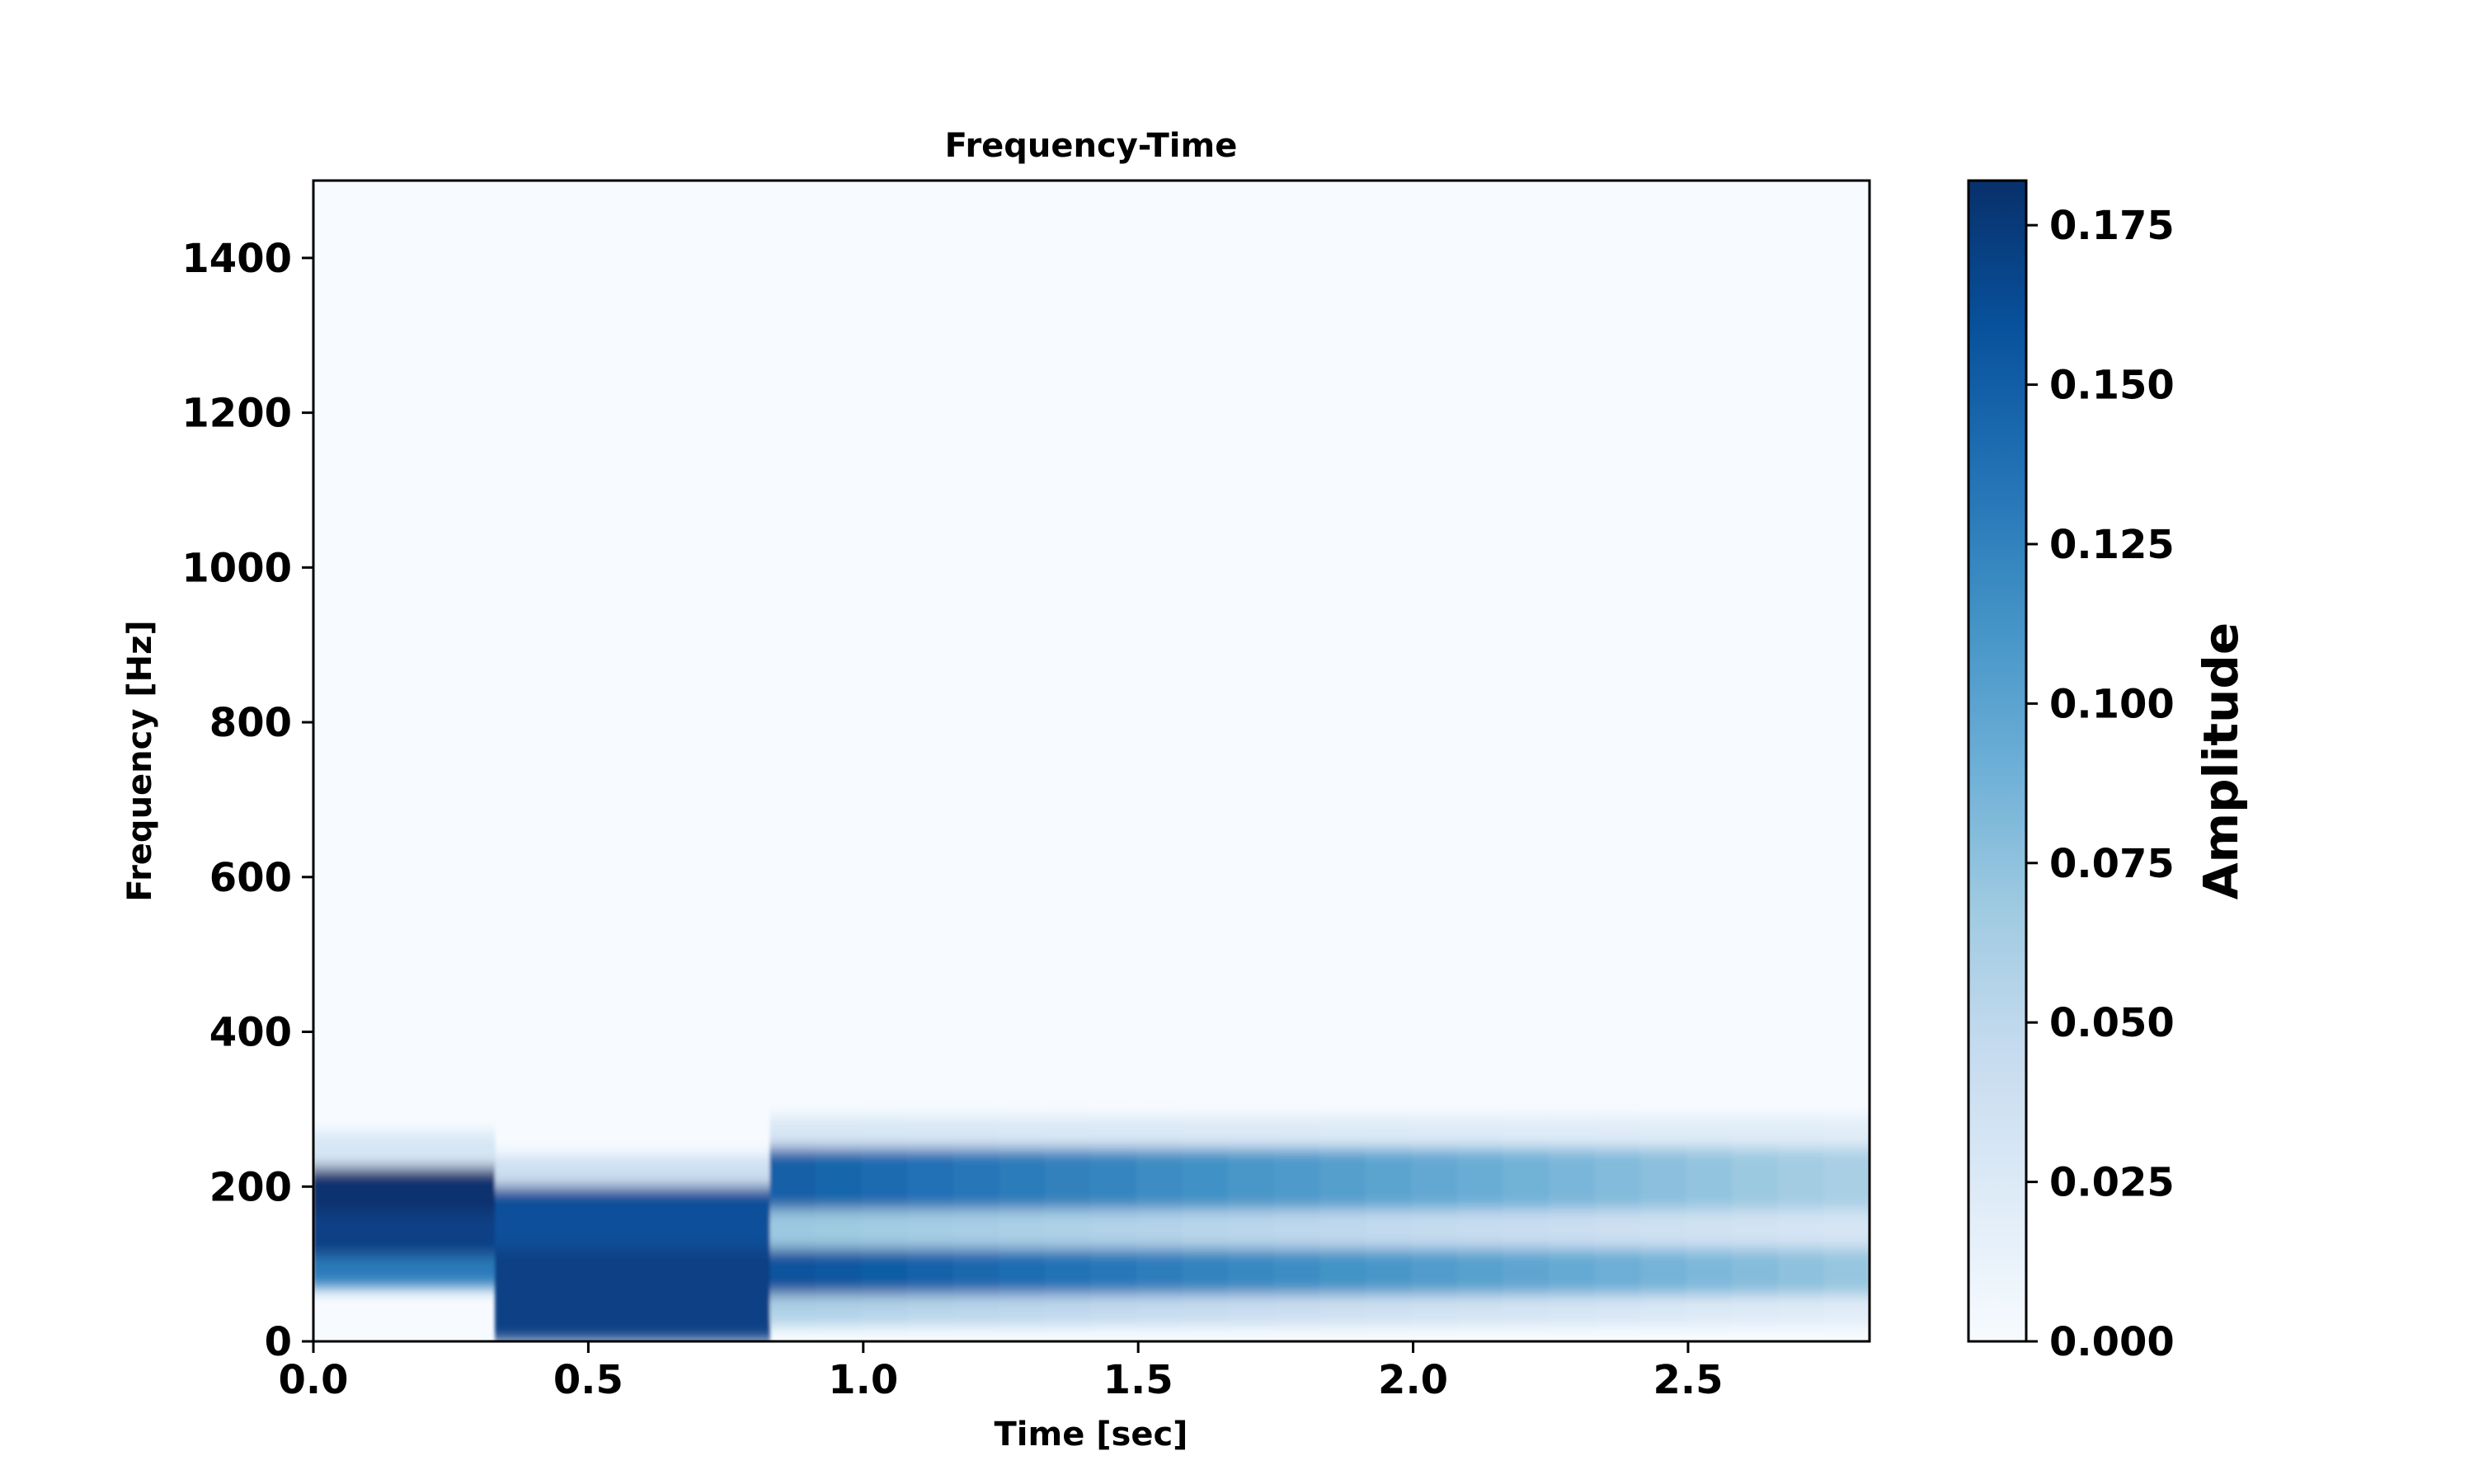 The image size is (2474, 1484). Describe the element at coordinates (236, 259) in the screenshot. I see `y-tick-label: 1400` at that location.